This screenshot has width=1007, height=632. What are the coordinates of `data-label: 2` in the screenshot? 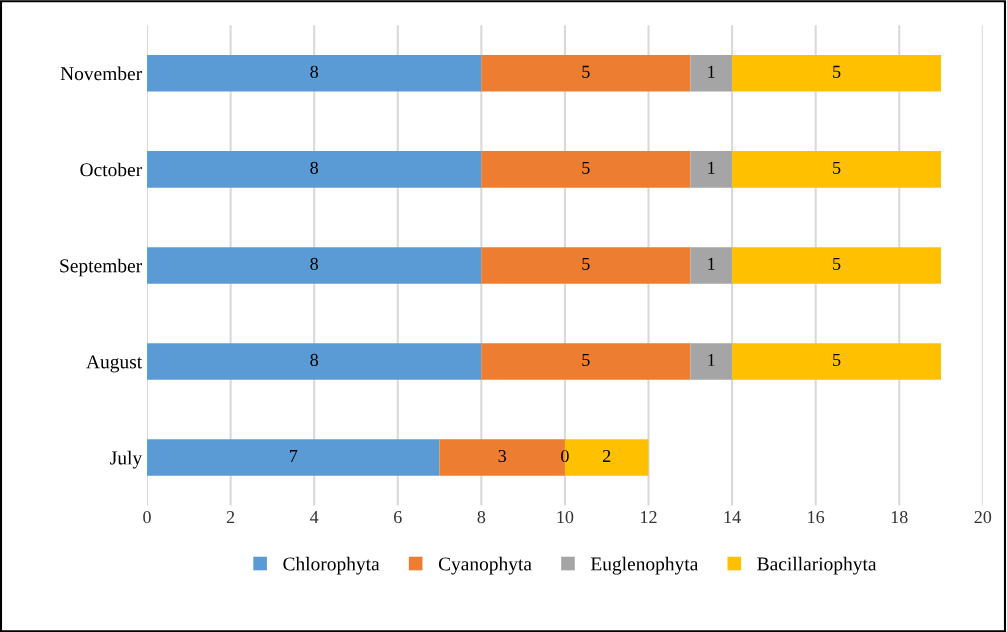 It's located at (607, 455).